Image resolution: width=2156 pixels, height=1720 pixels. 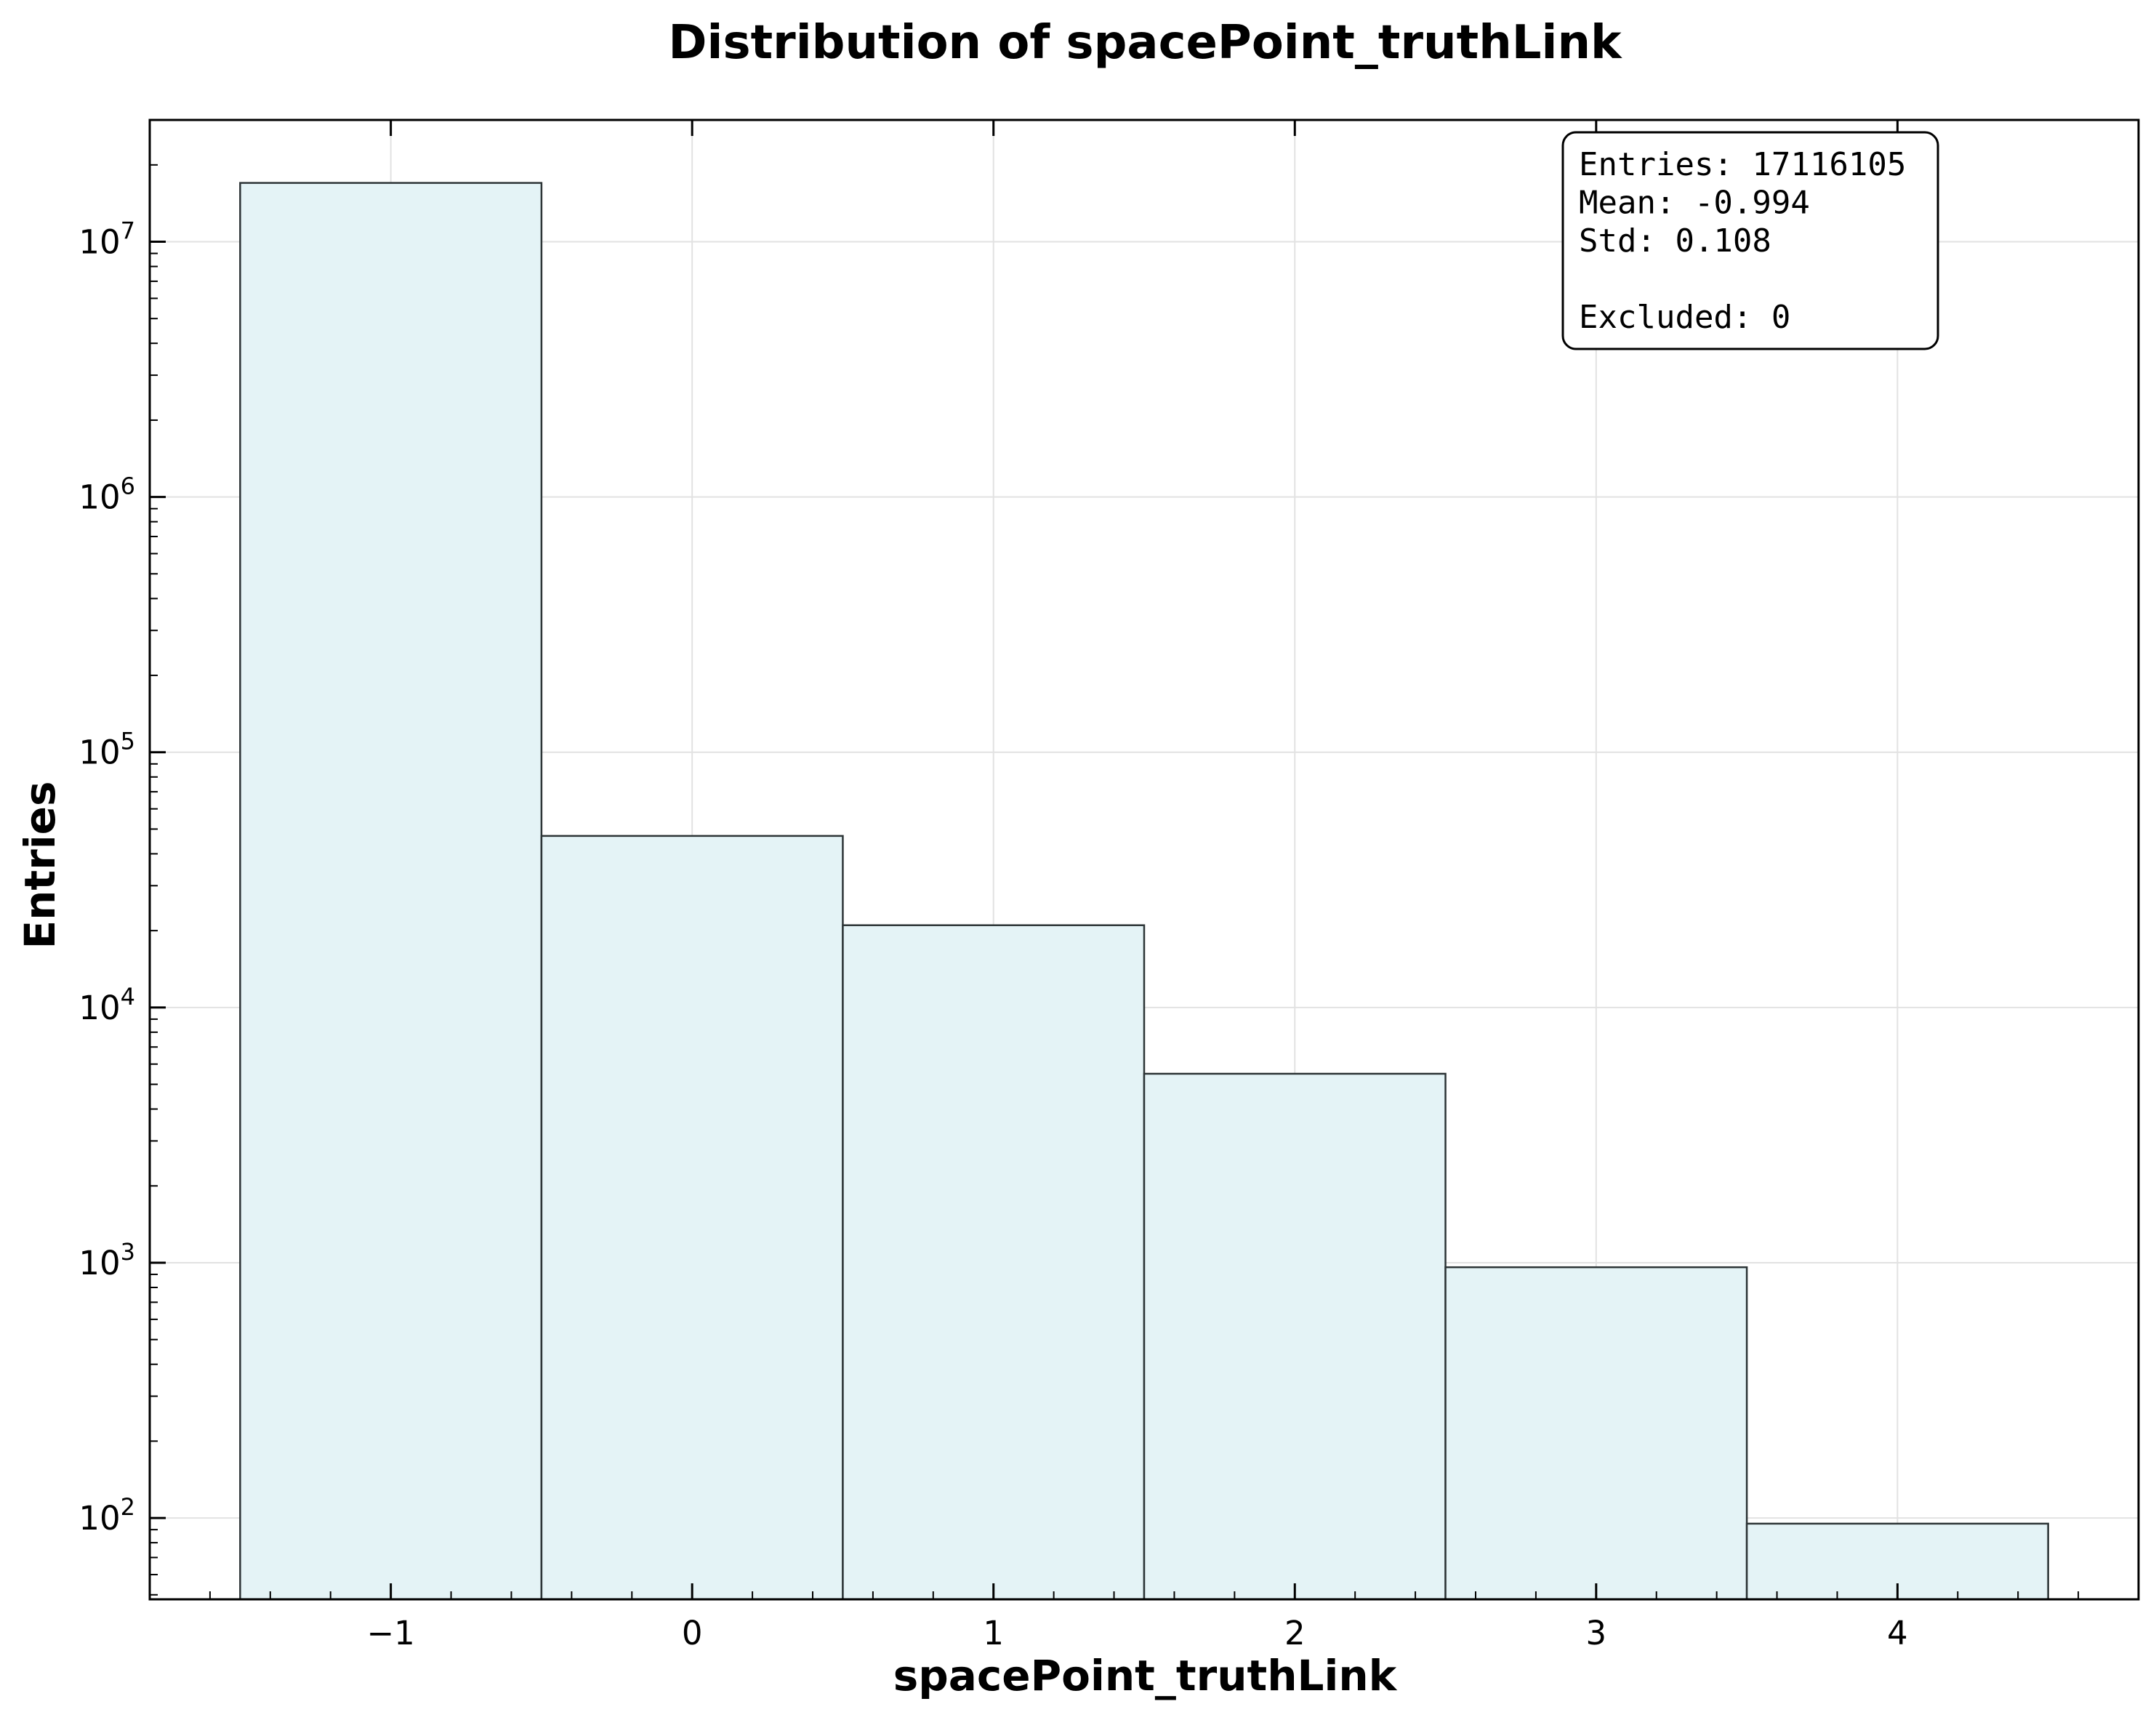 What do you see at coordinates (107, 1260) in the screenshot?
I see `y-tick-label: 10³` at bounding box center [107, 1260].